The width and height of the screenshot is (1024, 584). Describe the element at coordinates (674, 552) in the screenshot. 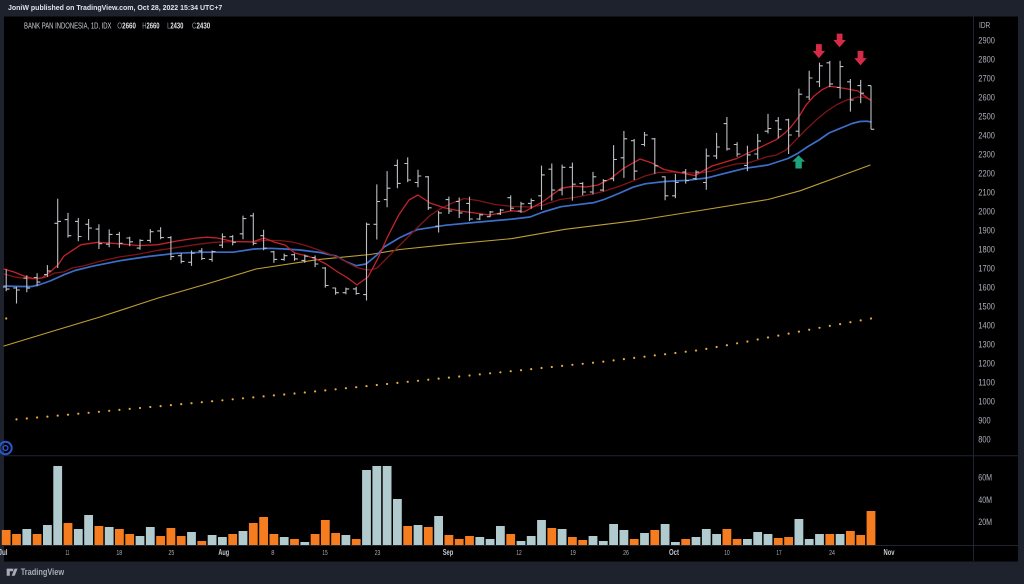

I see `svg-text: Oct` at that location.